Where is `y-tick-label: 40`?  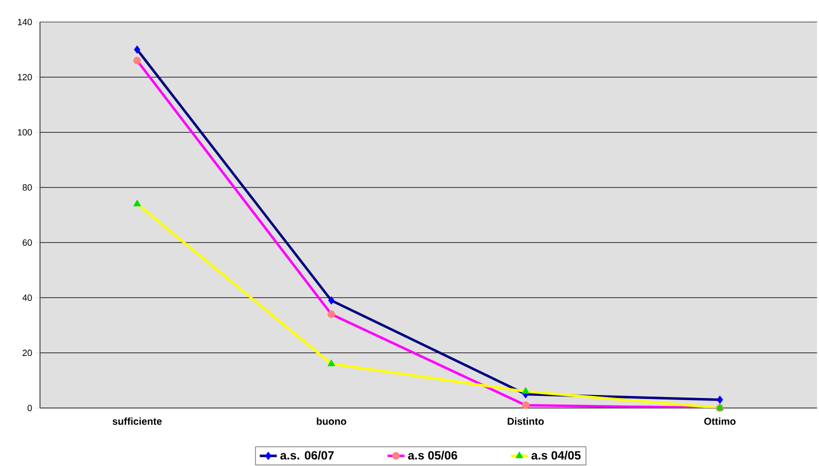 y-tick-label: 40 is located at coordinates (27, 297).